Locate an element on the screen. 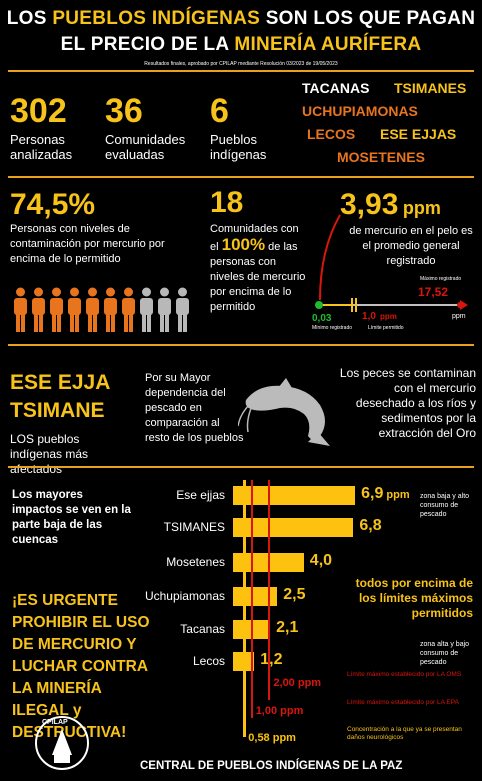 Image resolution: width=482 pixels, height=781 pixels. limit-value: 1,0 is located at coordinates (369, 316).